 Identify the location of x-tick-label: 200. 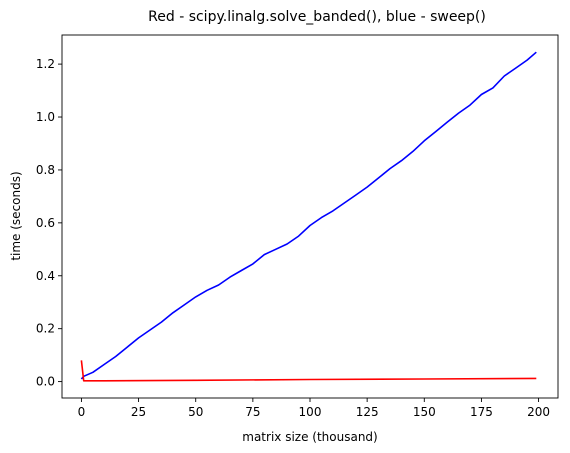
(538, 412).